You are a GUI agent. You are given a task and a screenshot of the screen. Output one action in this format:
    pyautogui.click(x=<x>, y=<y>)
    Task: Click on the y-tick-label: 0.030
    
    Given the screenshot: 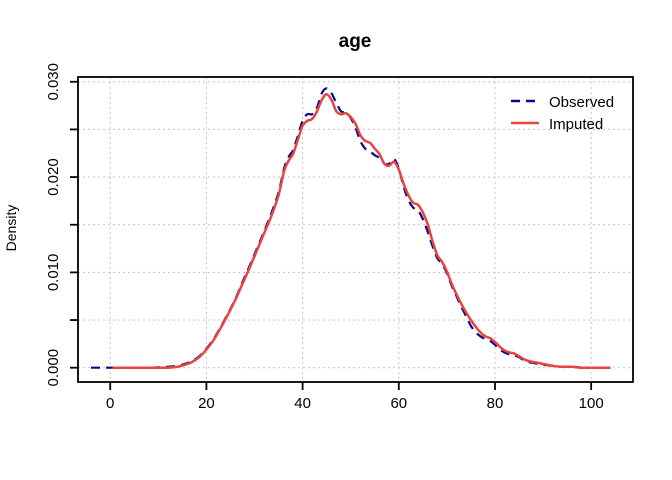 What is the action you would take?
    pyautogui.click(x=53, y=82)
    